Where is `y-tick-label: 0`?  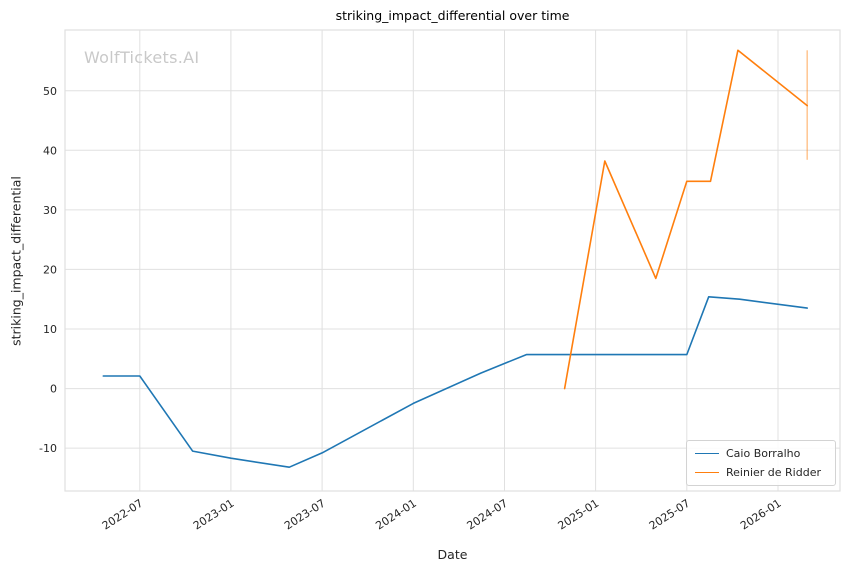
y-tick-label: 0 is located at coordinates (53, 389).